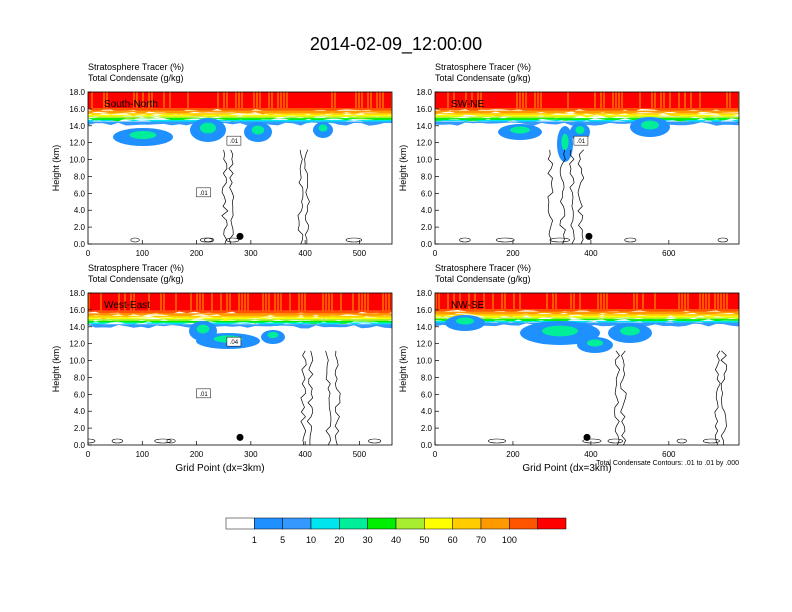 The image size is (792, 612). I want to click on colorbar-label: 20, so click(339, 540).